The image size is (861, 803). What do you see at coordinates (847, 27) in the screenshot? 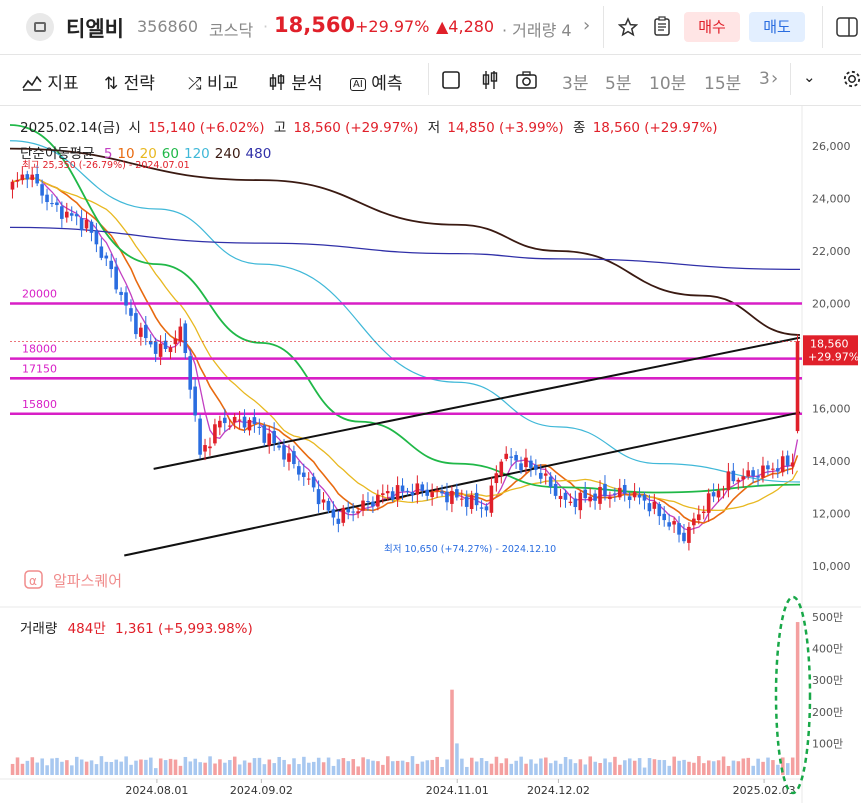
I see `panel-toggle-icon` at bounding box center [847, 27].